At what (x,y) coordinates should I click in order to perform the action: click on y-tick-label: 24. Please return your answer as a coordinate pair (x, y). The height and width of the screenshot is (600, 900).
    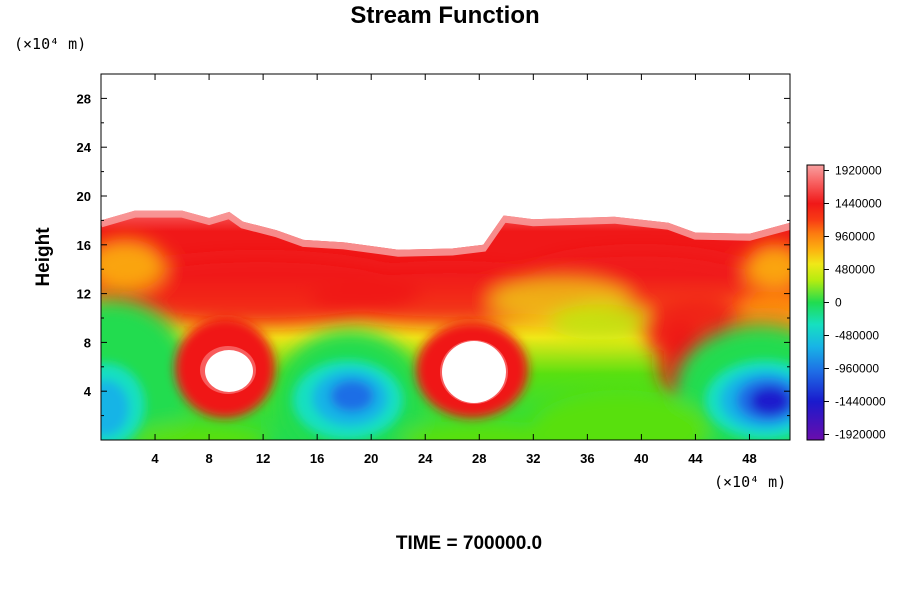
    Looking at the image, I should click on (84, 147).